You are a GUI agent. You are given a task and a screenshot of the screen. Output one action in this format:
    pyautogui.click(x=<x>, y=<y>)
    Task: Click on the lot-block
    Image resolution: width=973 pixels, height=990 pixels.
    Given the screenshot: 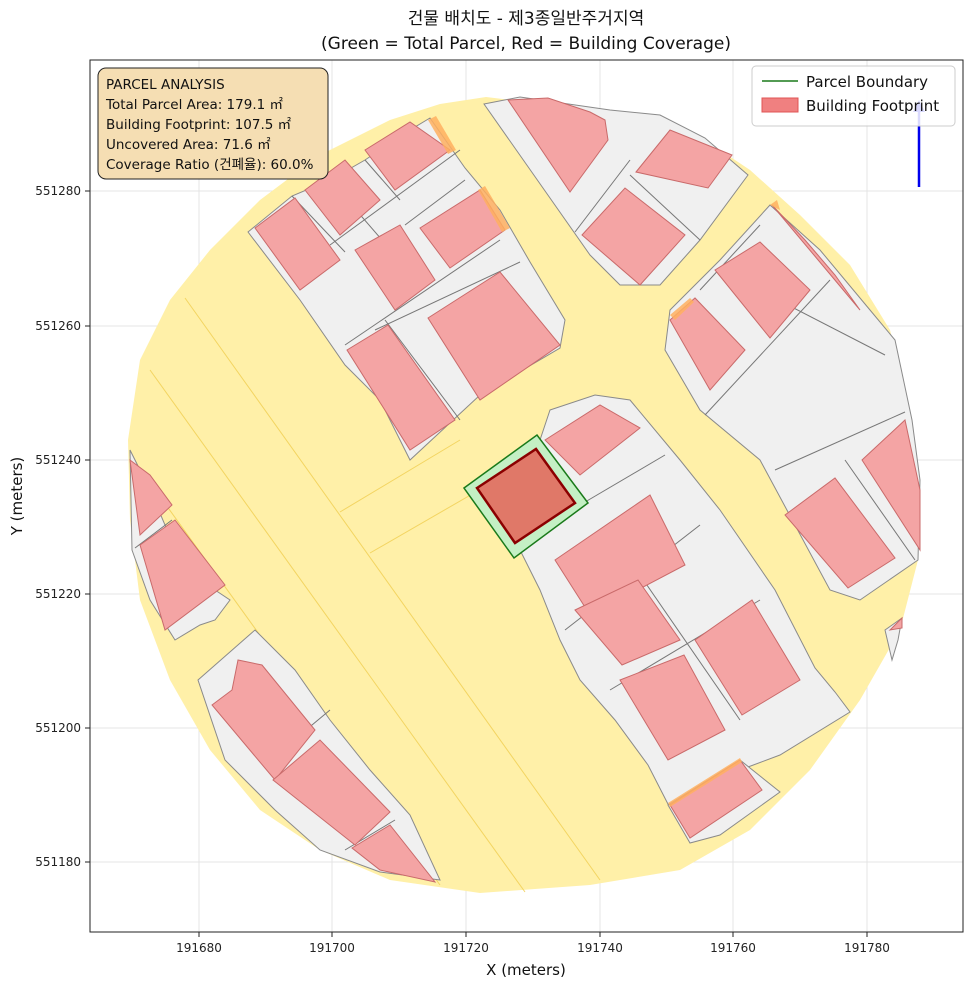 What is the action you would take?
    pyautogui.click(x=792, y=402)
    